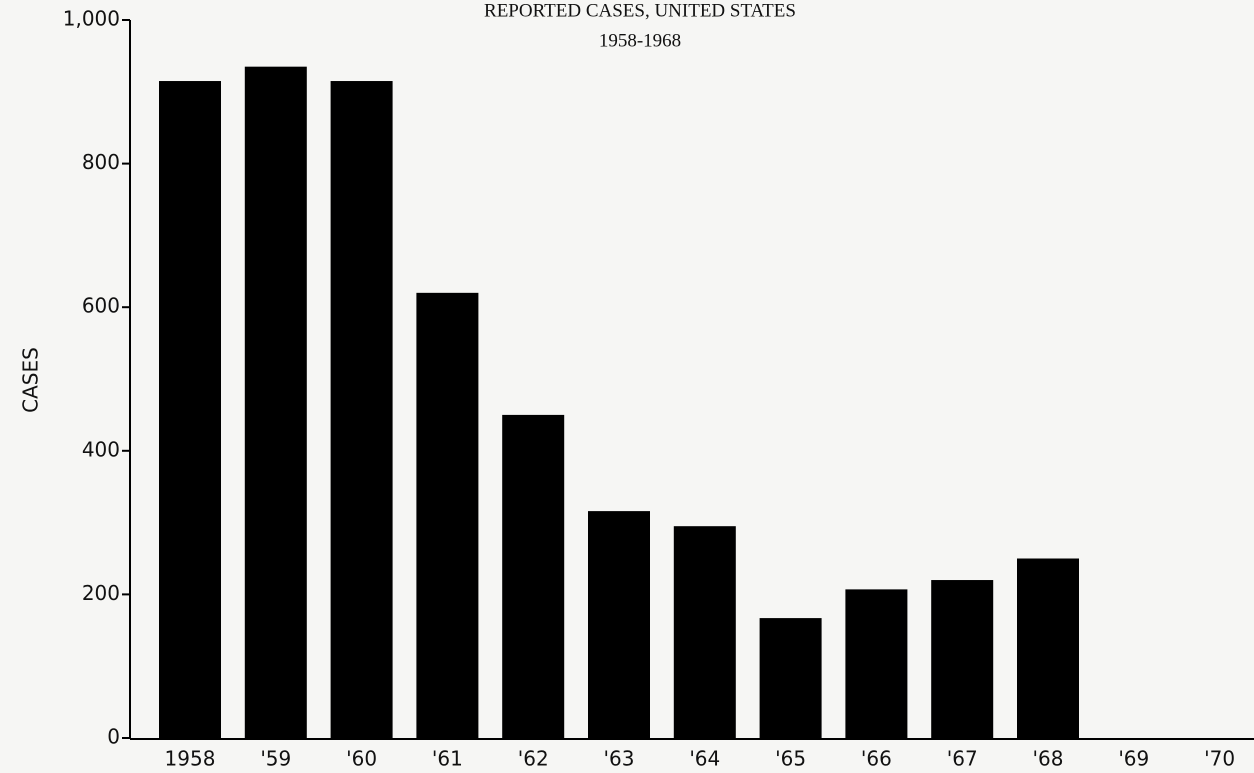  Describe the element at coordinates (91, 19) in the screenshot. I see `y-tick-label: 1,000` at that location.